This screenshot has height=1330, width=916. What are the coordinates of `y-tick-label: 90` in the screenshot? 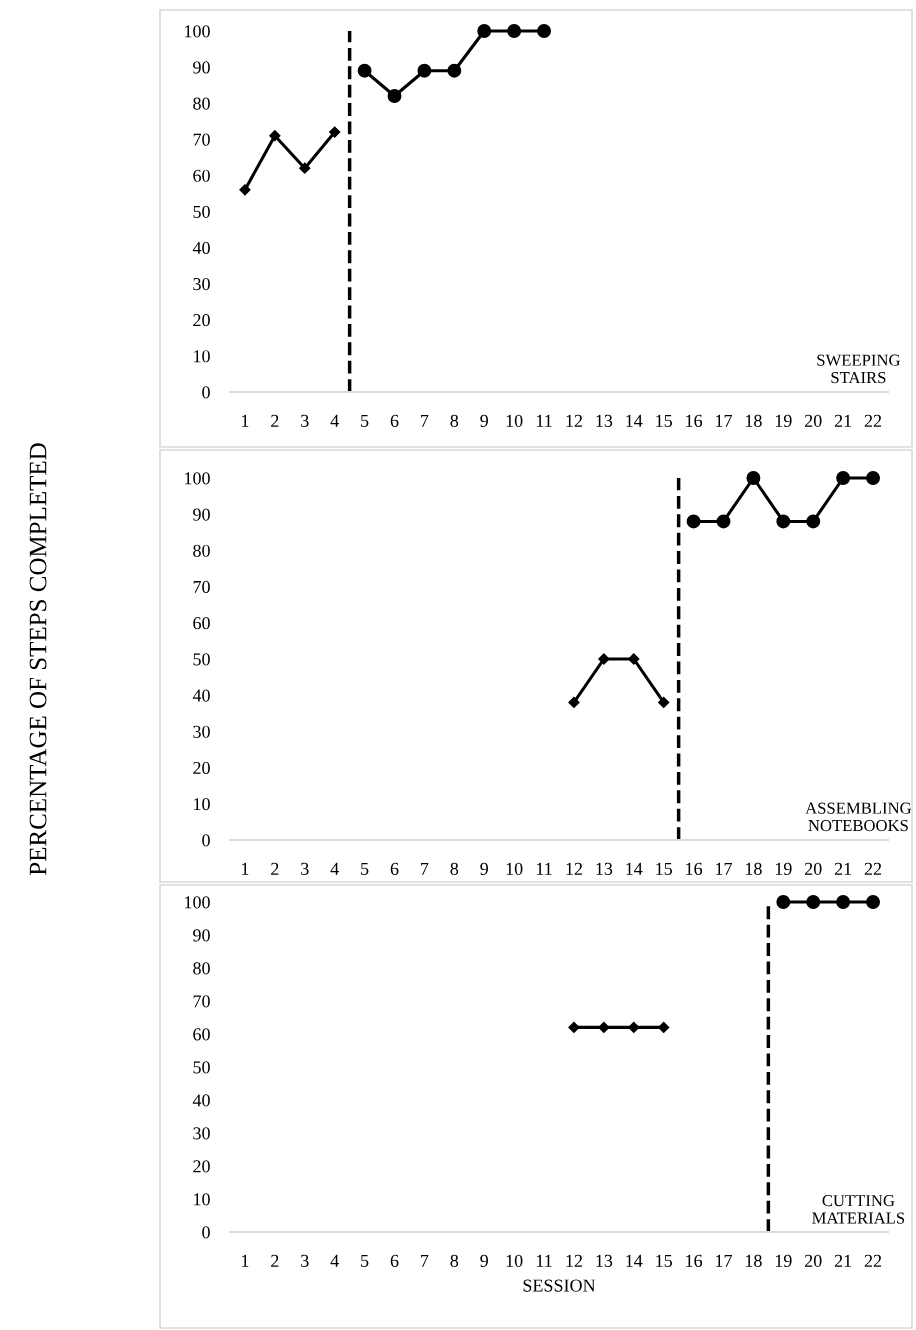 It's located at (201, 67).